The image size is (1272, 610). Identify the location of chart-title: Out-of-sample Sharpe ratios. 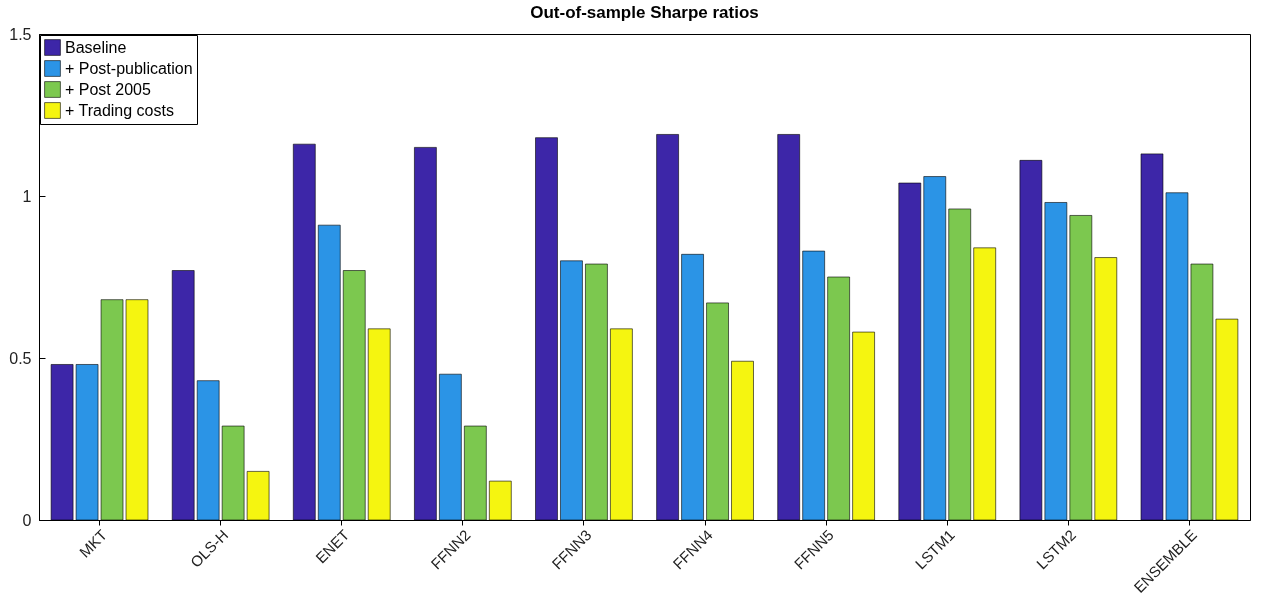
(644, 12).